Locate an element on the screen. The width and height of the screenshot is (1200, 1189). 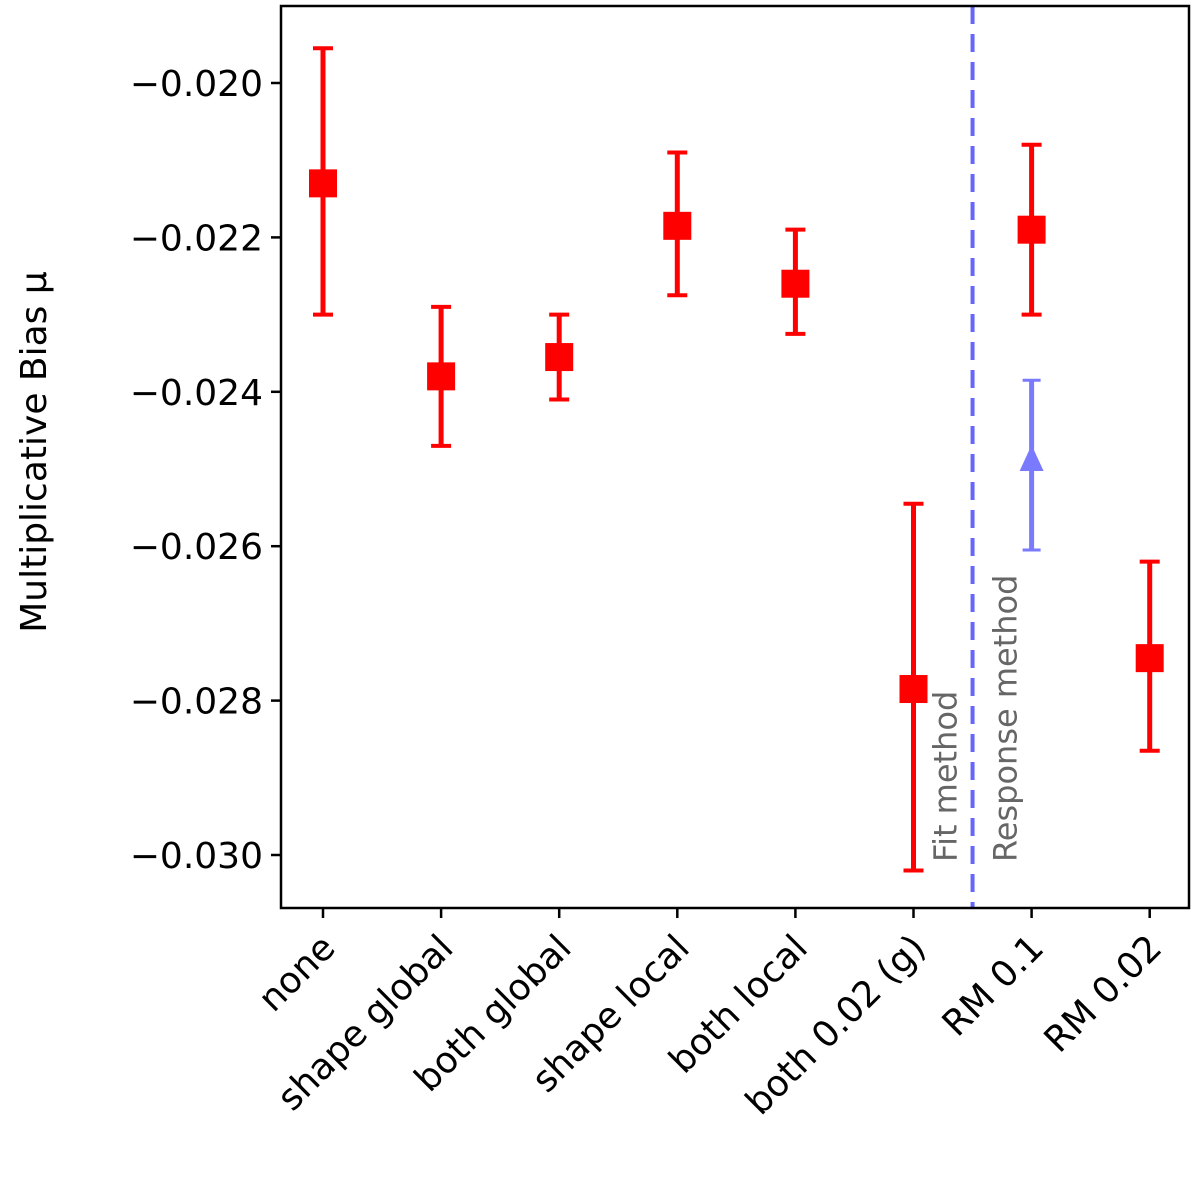
y-tick-label: −0.030 is located at coordinates (196, 856).